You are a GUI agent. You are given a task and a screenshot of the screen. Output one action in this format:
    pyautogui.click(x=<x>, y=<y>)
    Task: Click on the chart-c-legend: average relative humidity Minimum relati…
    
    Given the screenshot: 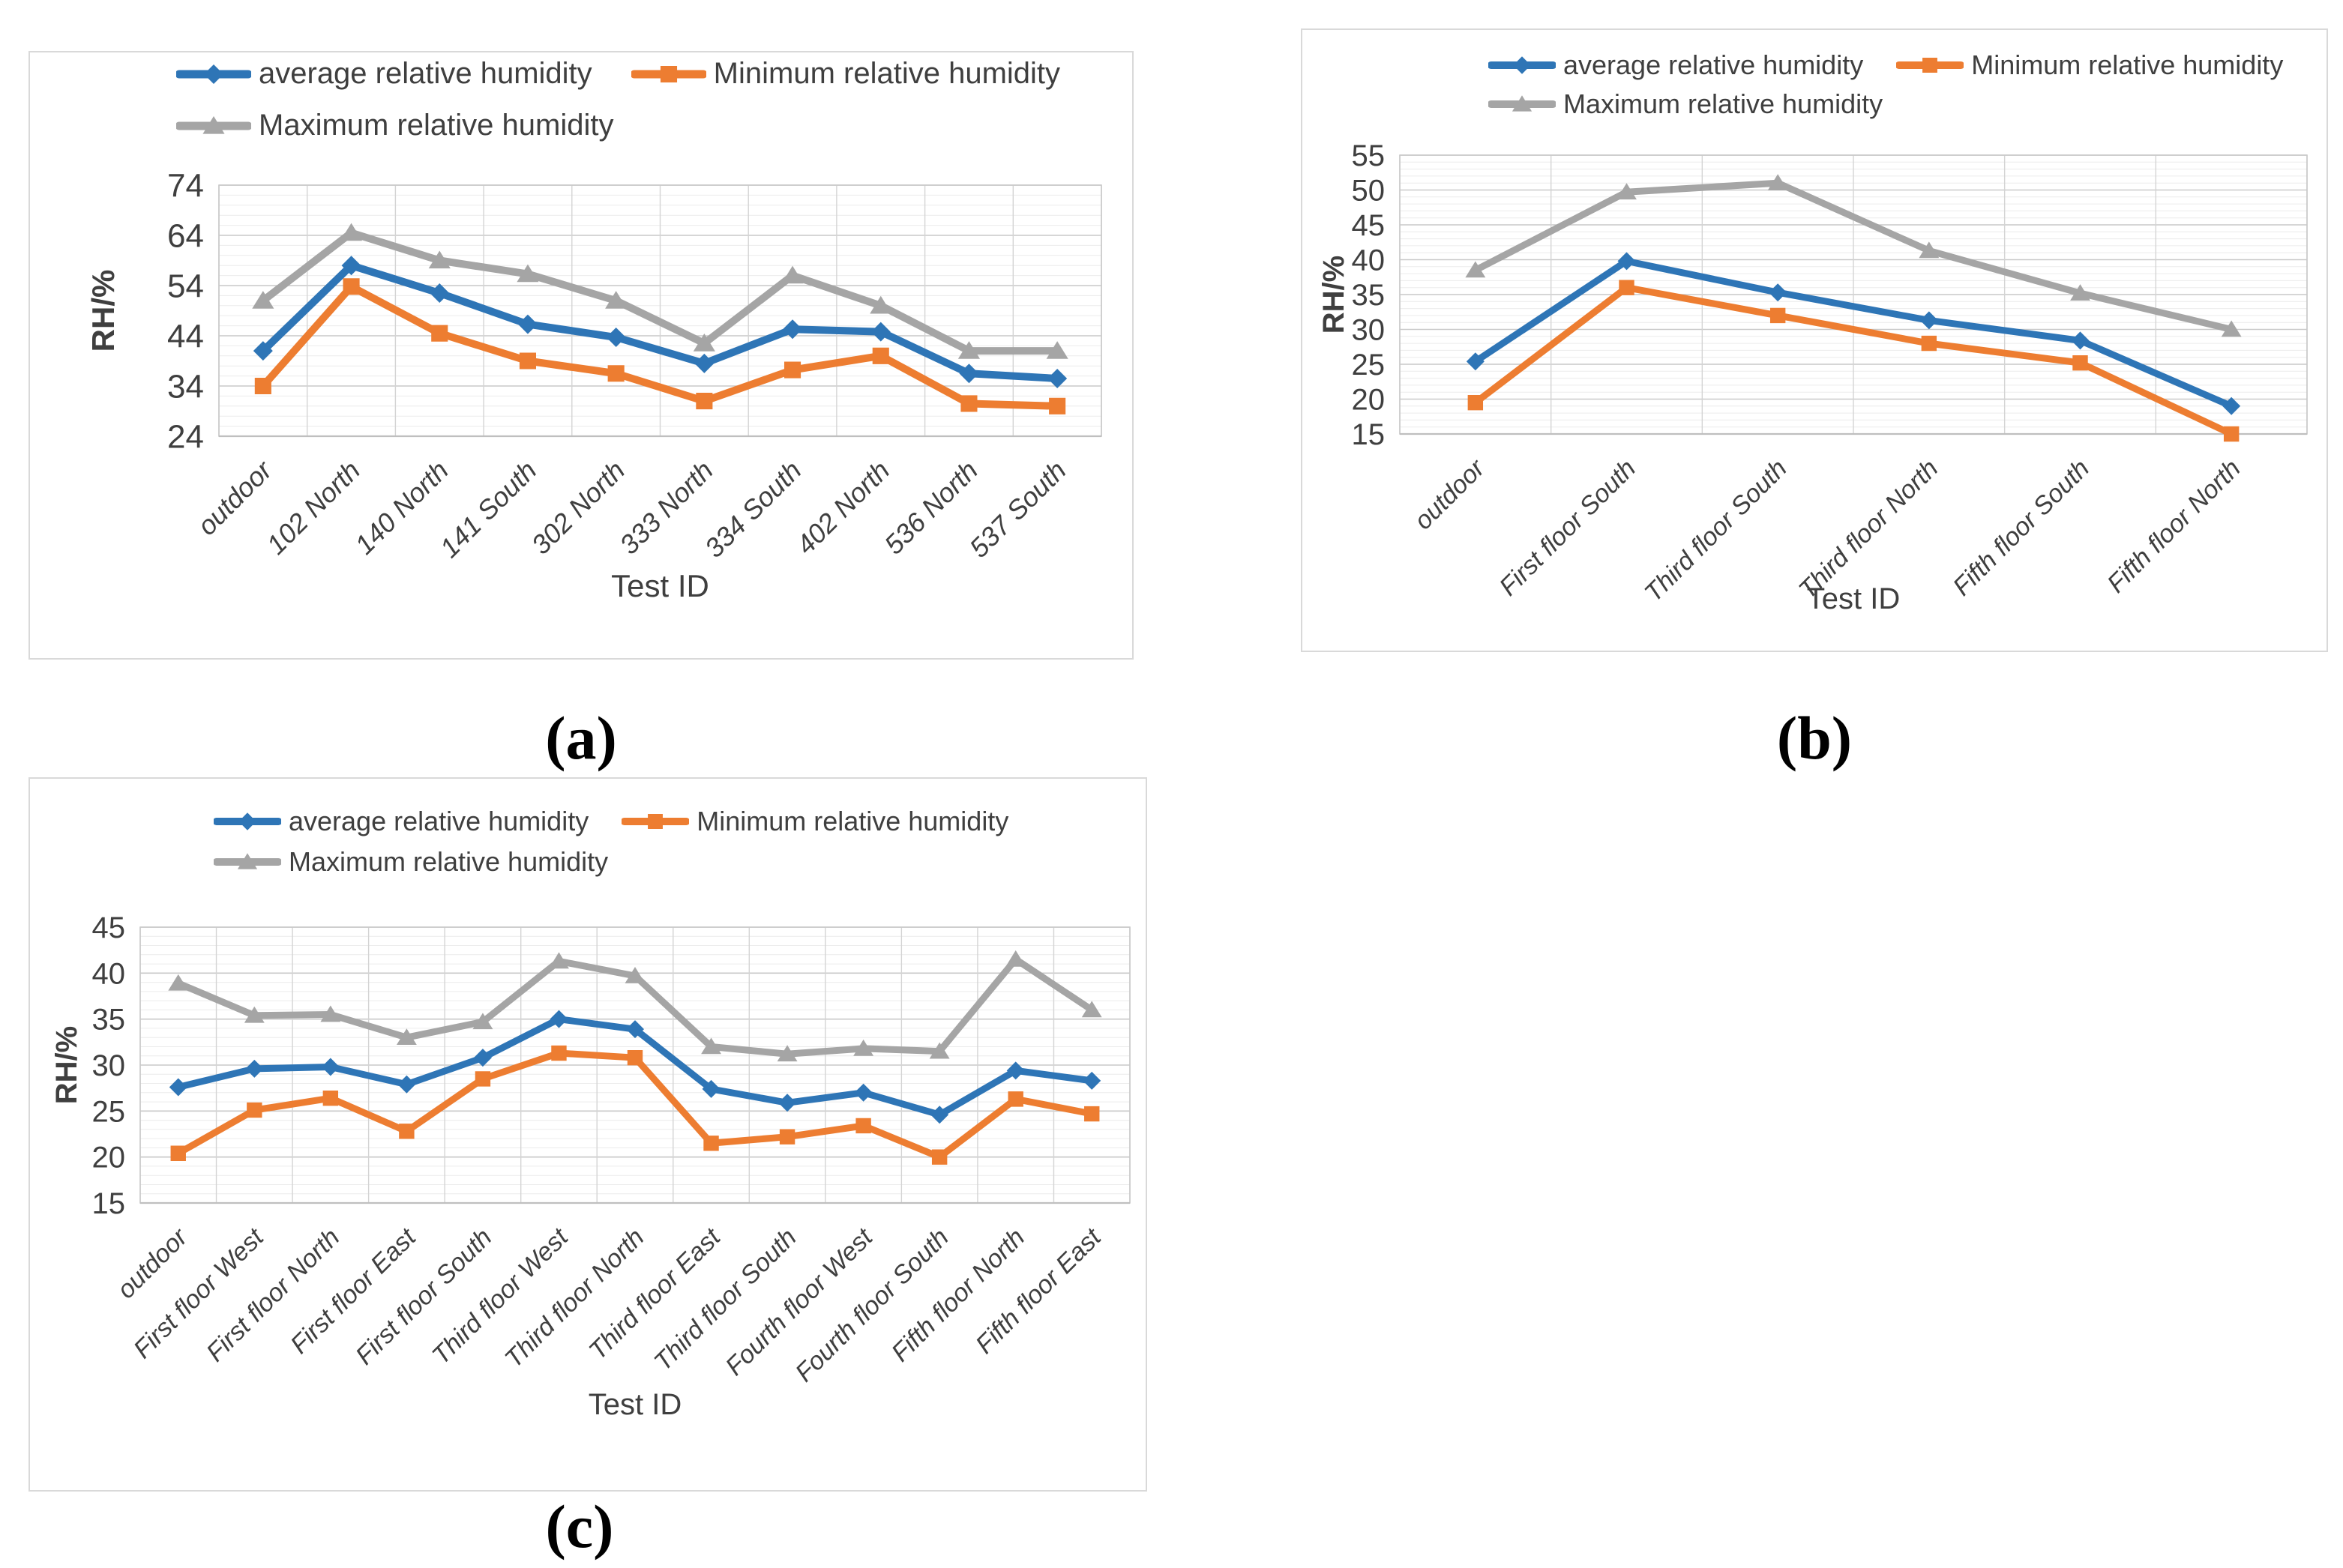 What is the action you would take?
    pyautogui.click(x=611, y=846)
    